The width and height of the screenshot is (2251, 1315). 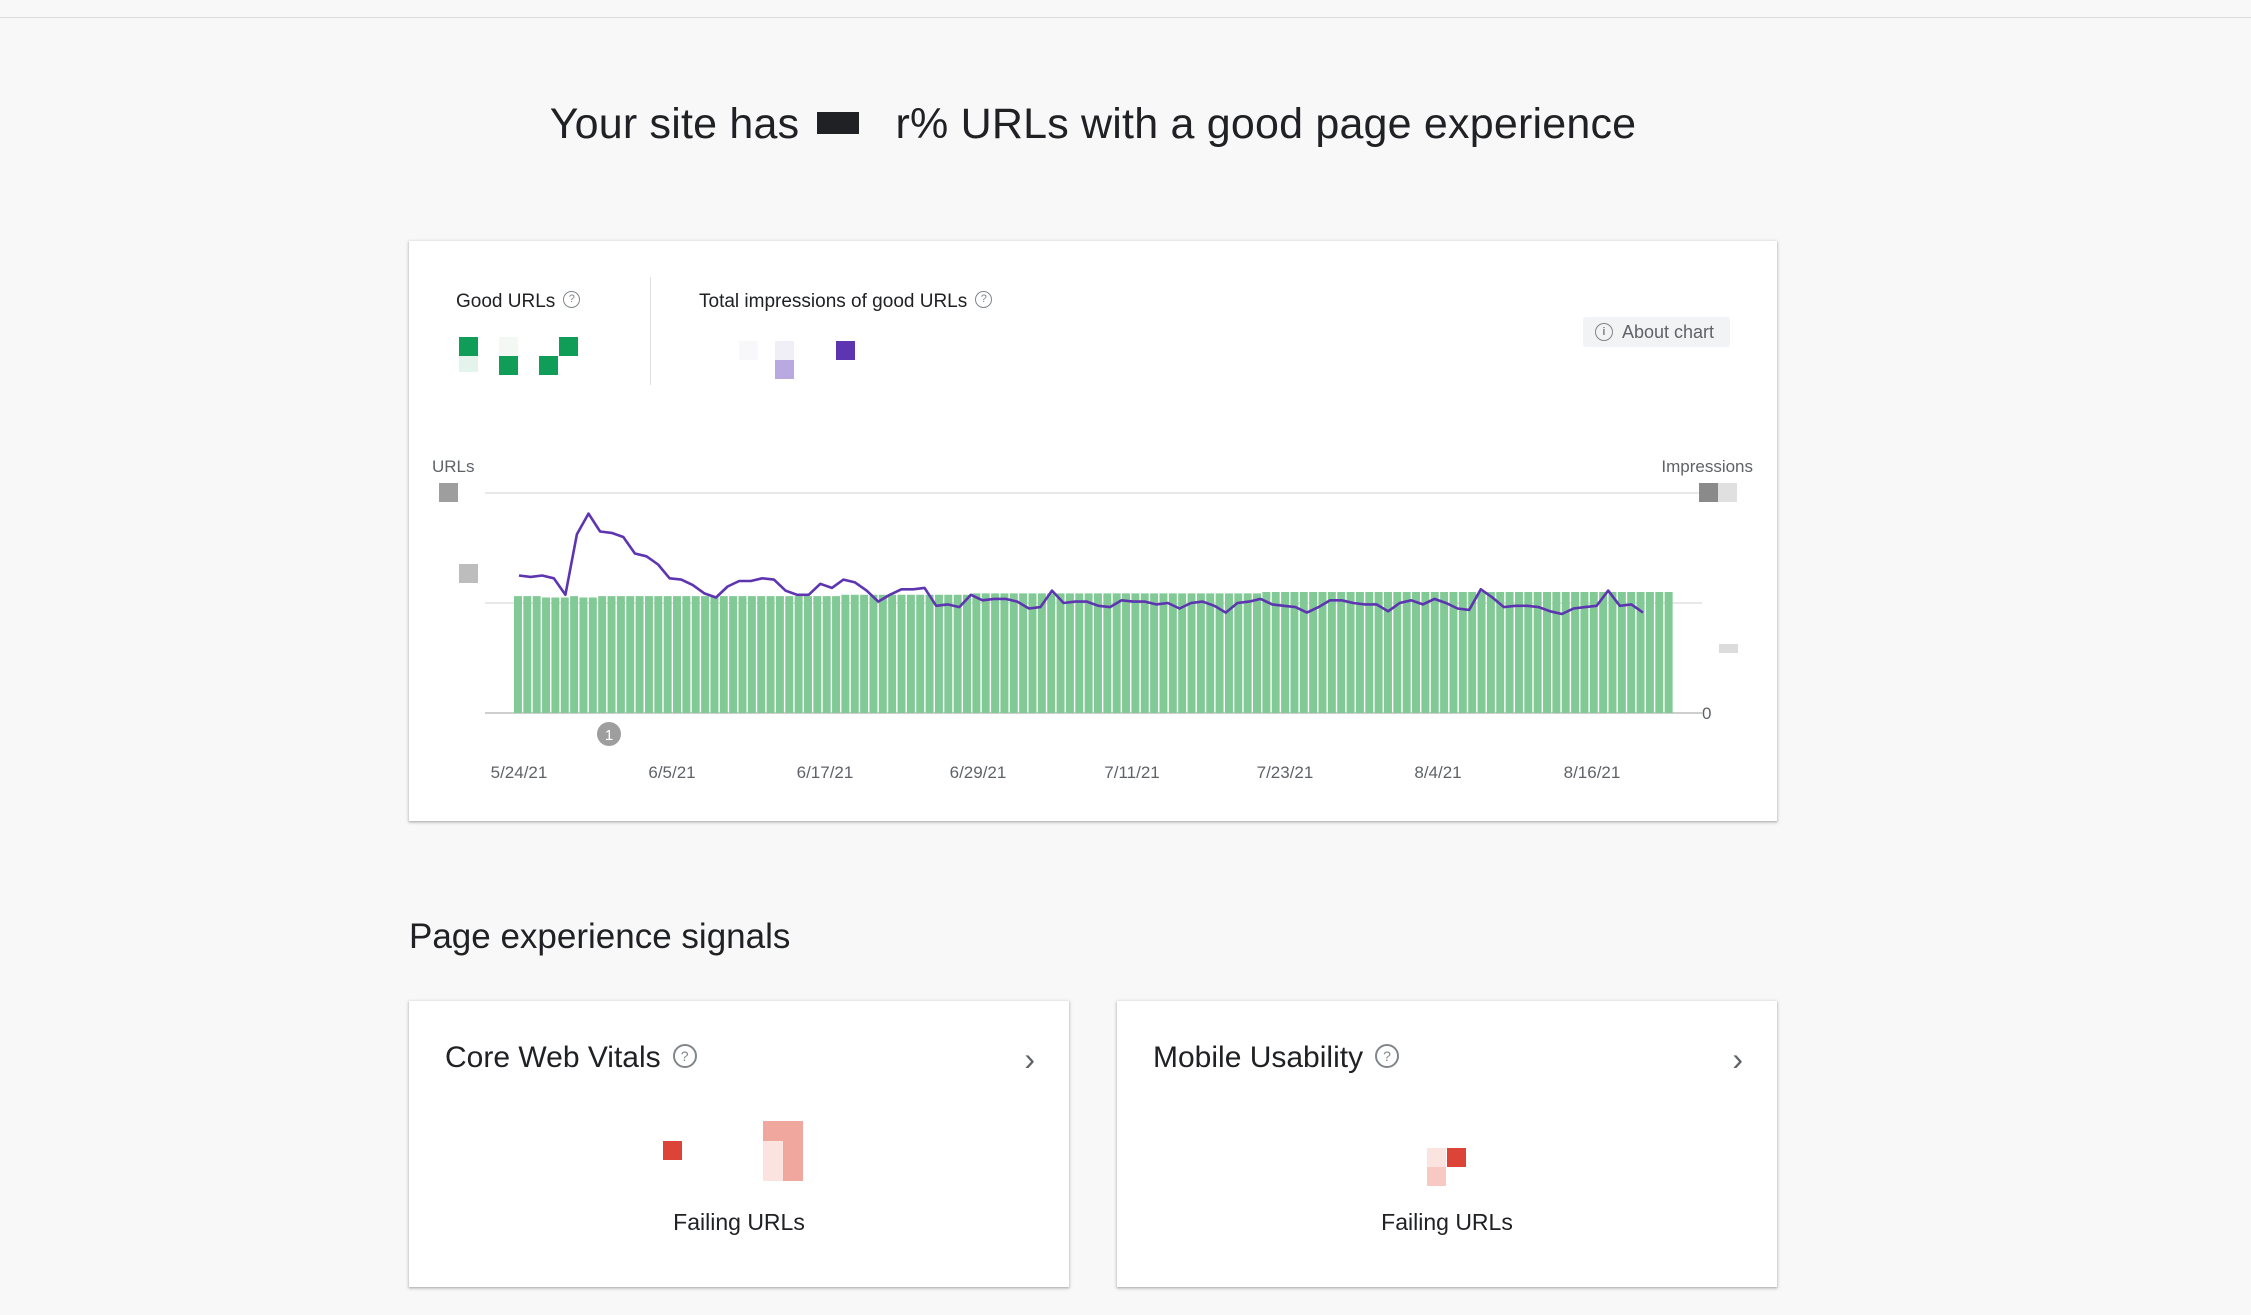 What do you see at coordinates (1081, 564) in the screenshot?
I see `impressions-line` at bounding box center [1081, 564].